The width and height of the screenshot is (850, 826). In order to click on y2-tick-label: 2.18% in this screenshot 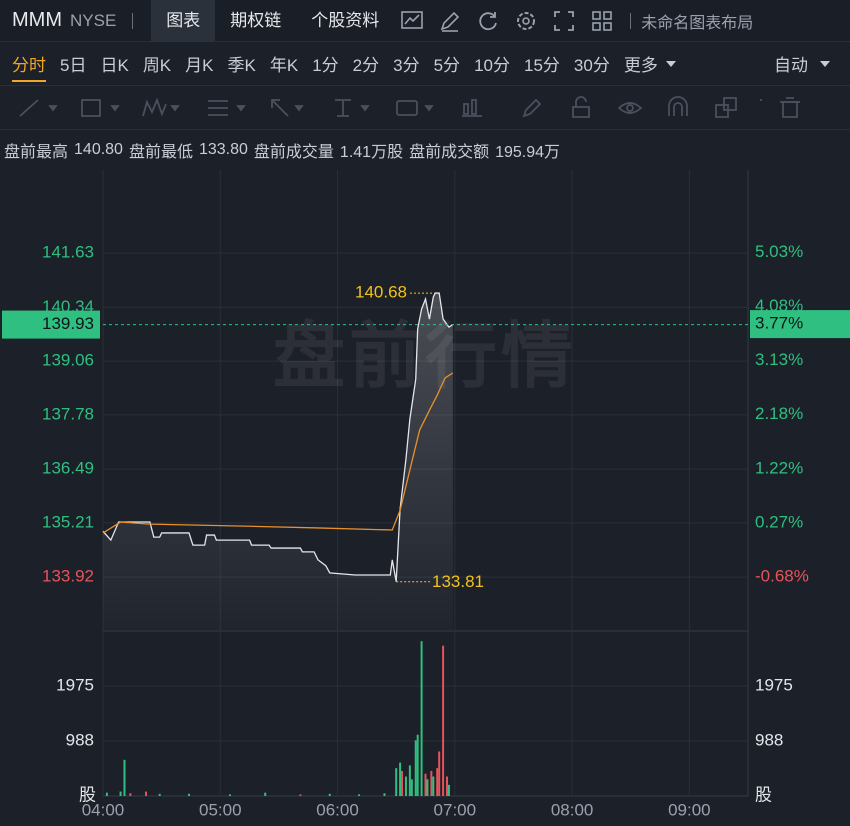, I will do `click(779, 413)`.